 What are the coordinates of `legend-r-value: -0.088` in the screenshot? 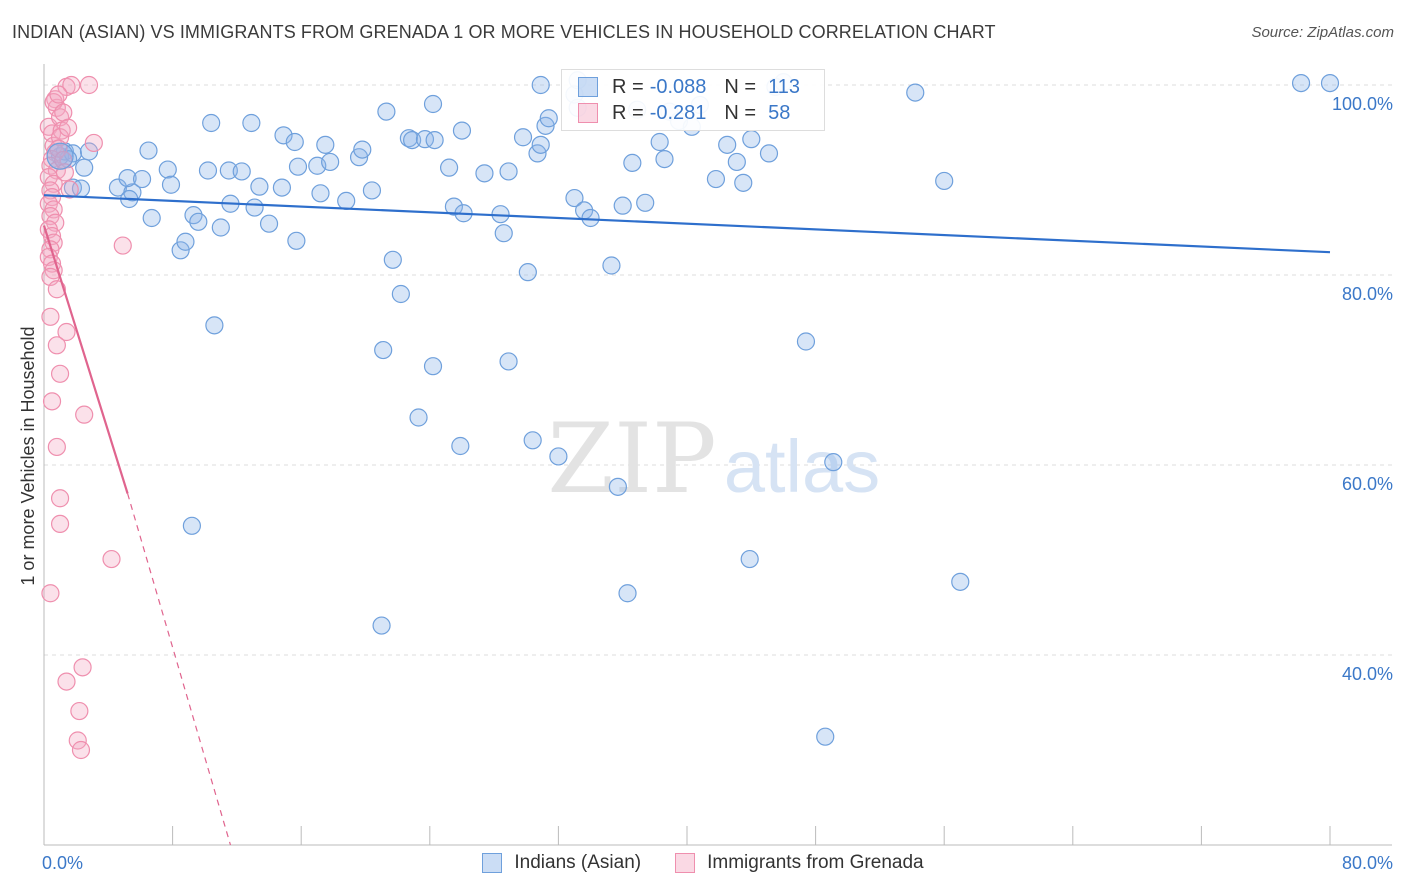 It's located at (678, 86).